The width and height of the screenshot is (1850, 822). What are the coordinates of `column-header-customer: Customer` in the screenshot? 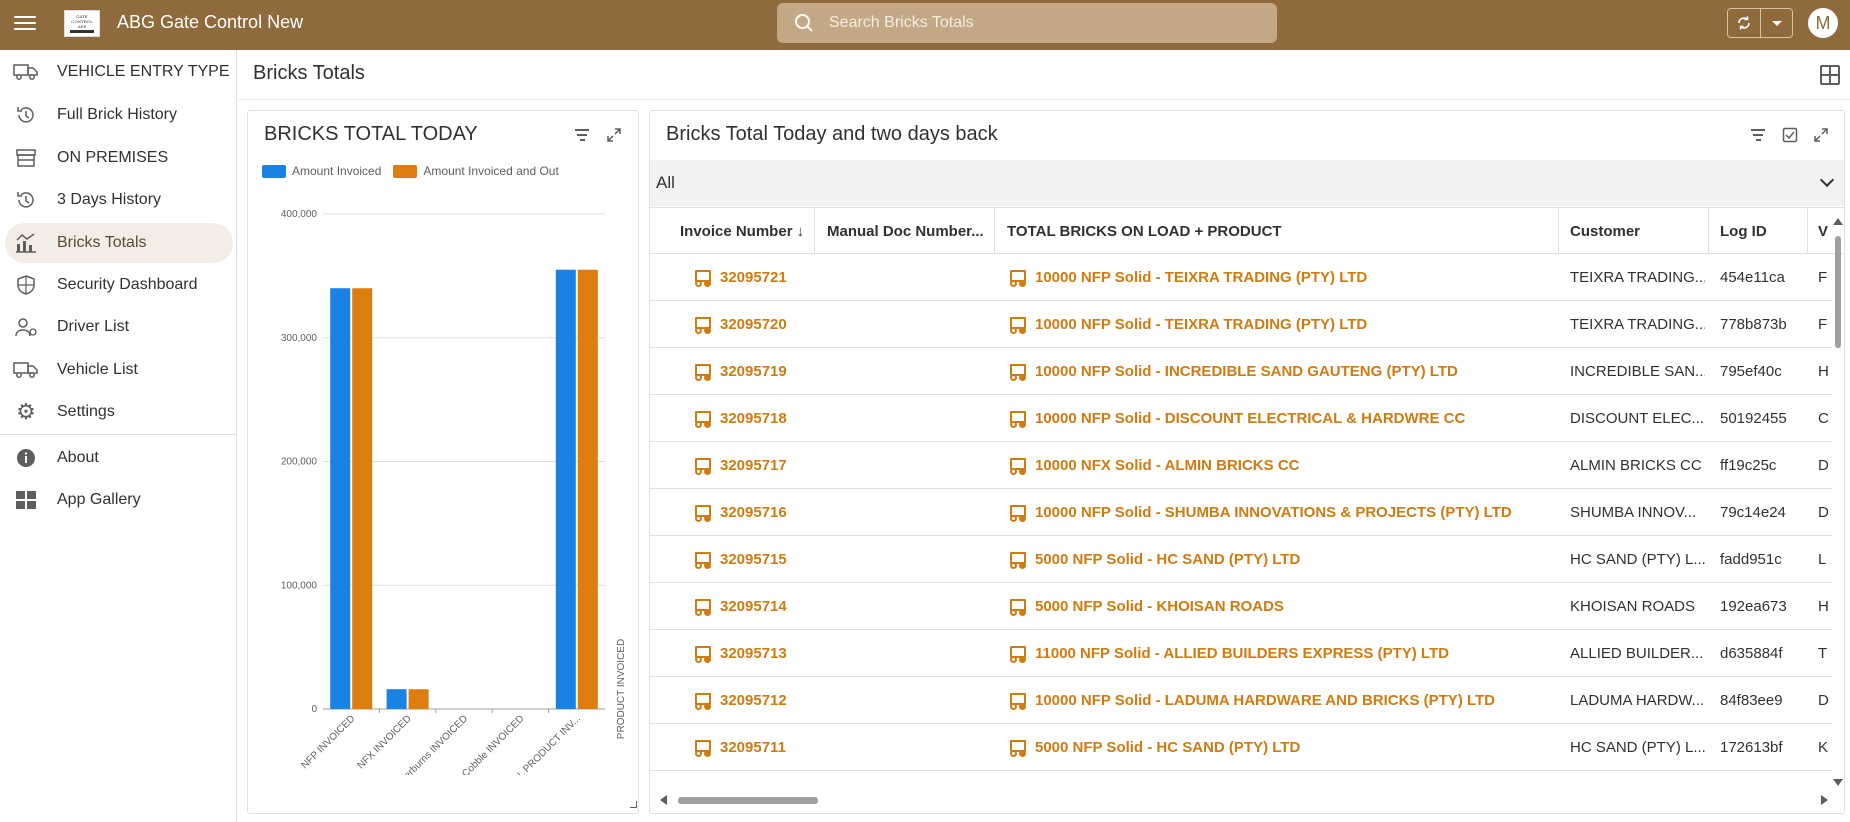 It's located at (1605, 231).